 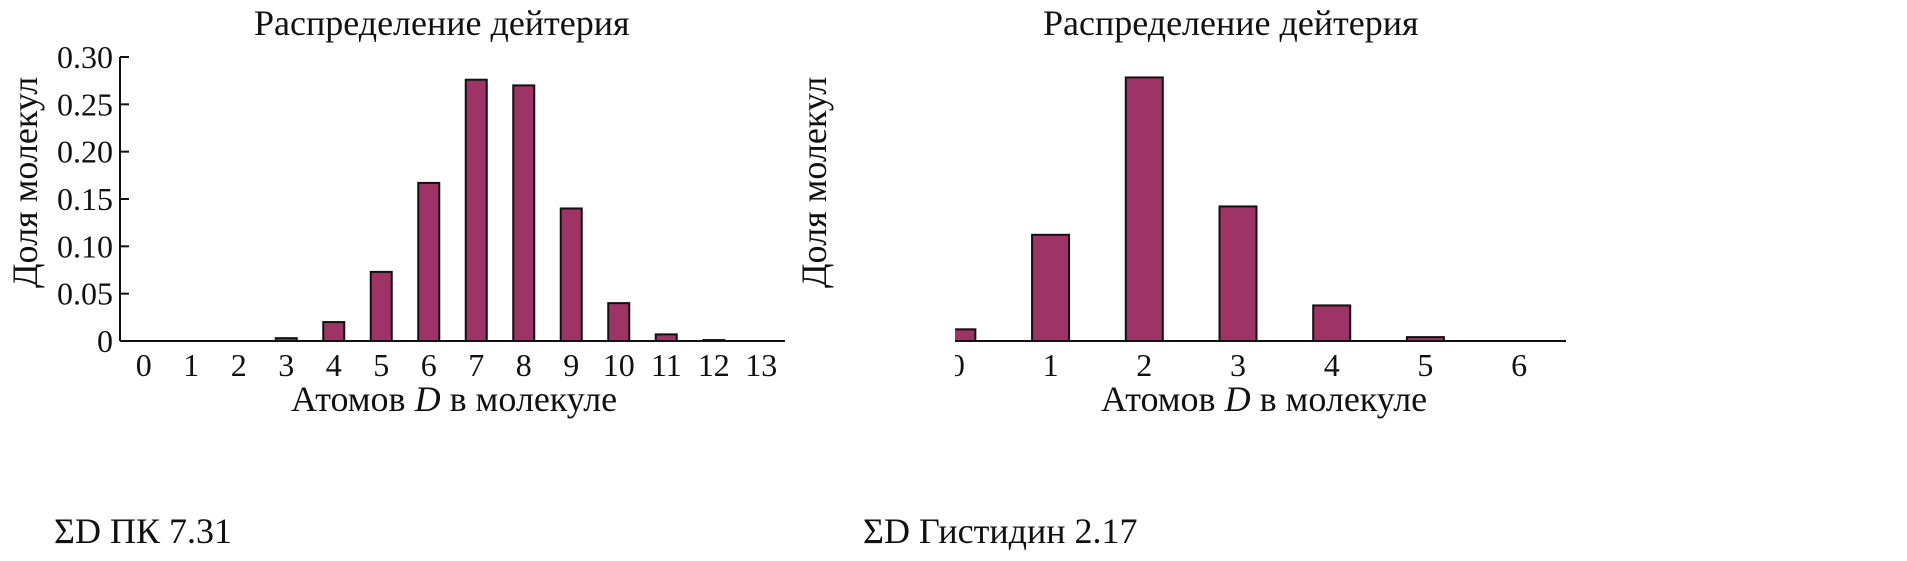 What do you see at coordinates (619, 365) in the screenshot?
I see `x-tick-label: 10` at bounding box center [619, 365].